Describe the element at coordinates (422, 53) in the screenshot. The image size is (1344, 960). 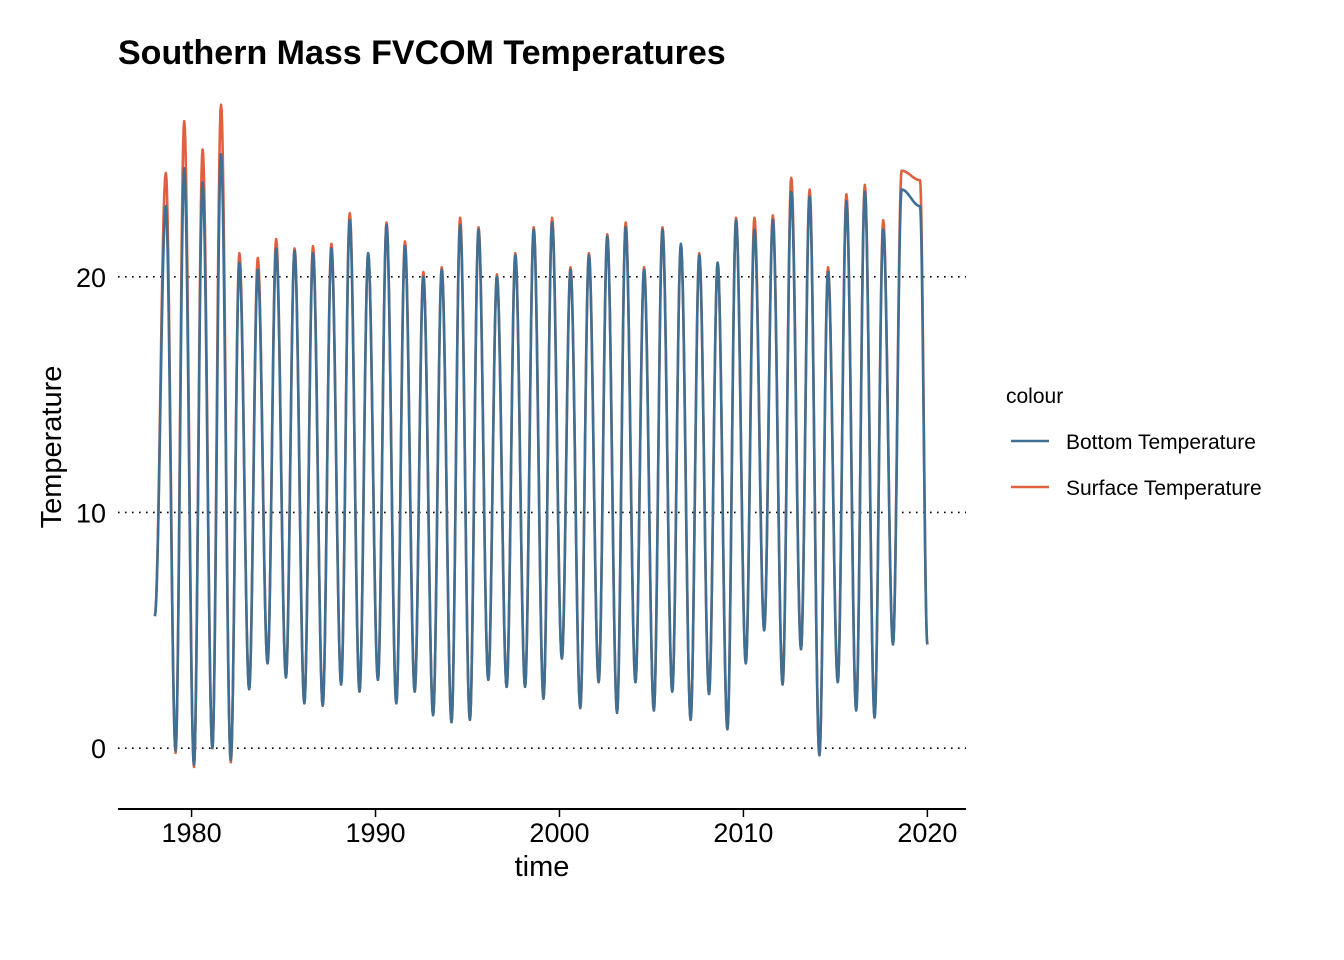
I see `chart-title: Southern Mass FVCOM Temperatures` at that location.